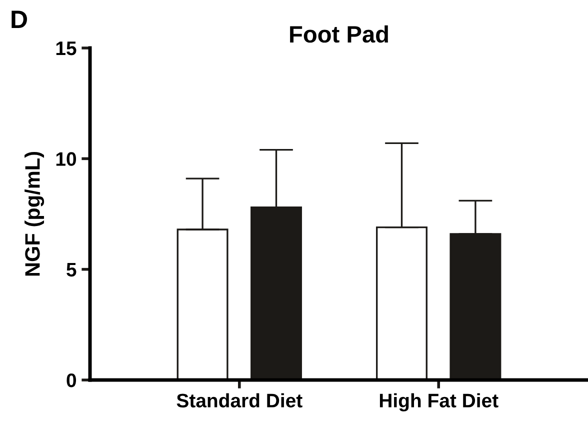 The height and width of the screenshot is (427, 588). Describe the element at coordinates (239, 400) in the screenshot. I see `x-tick-label: Standard Diet` at that location.